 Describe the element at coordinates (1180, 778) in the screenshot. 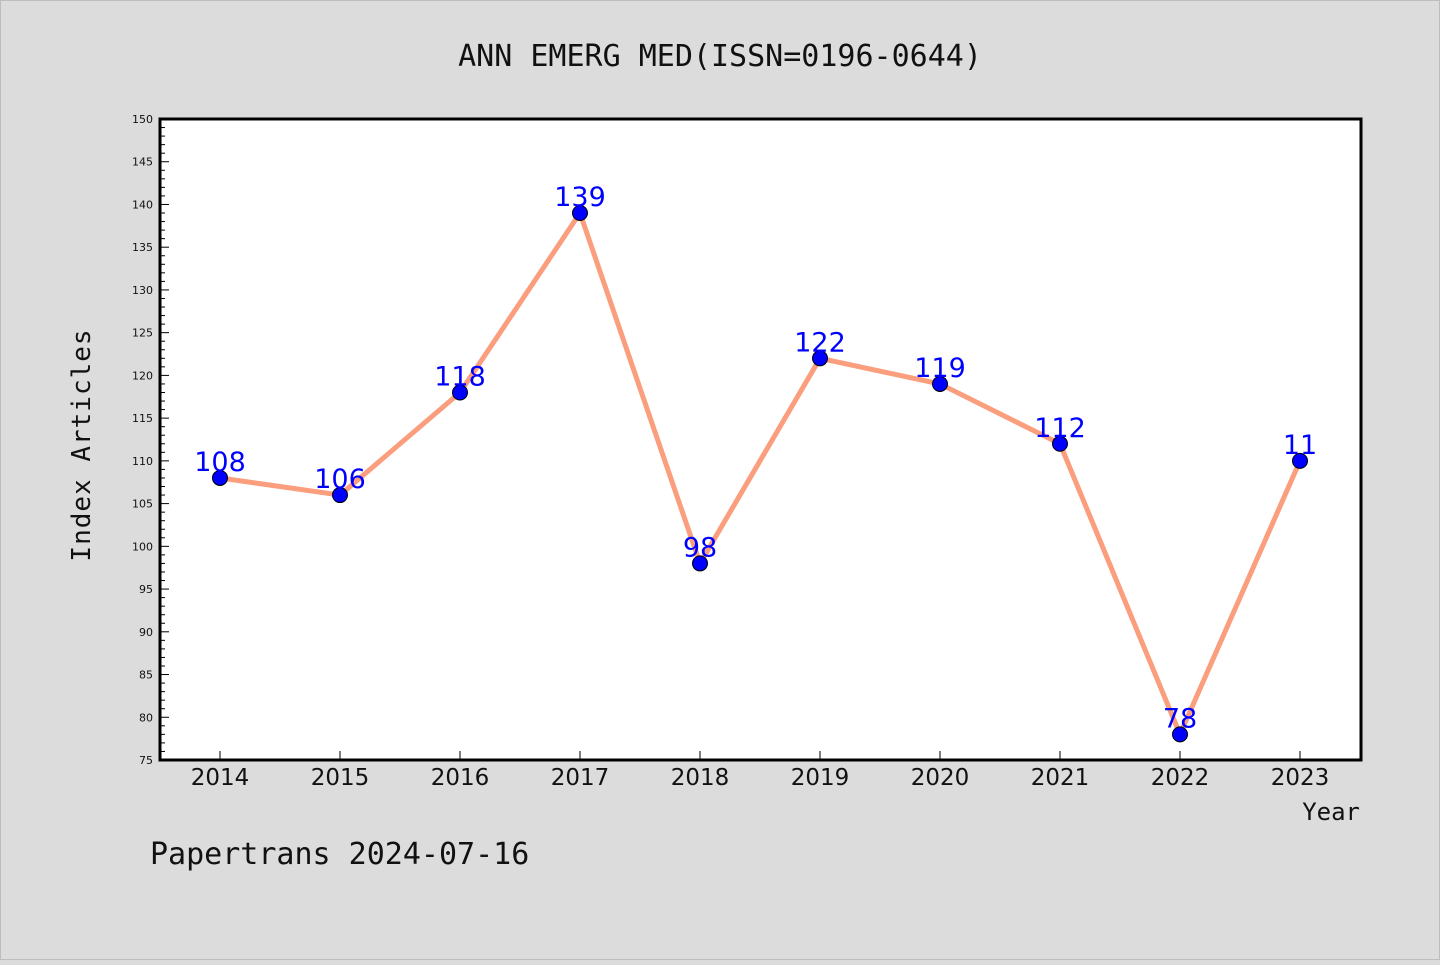

I see `x-tick-label: 2022` at that location.